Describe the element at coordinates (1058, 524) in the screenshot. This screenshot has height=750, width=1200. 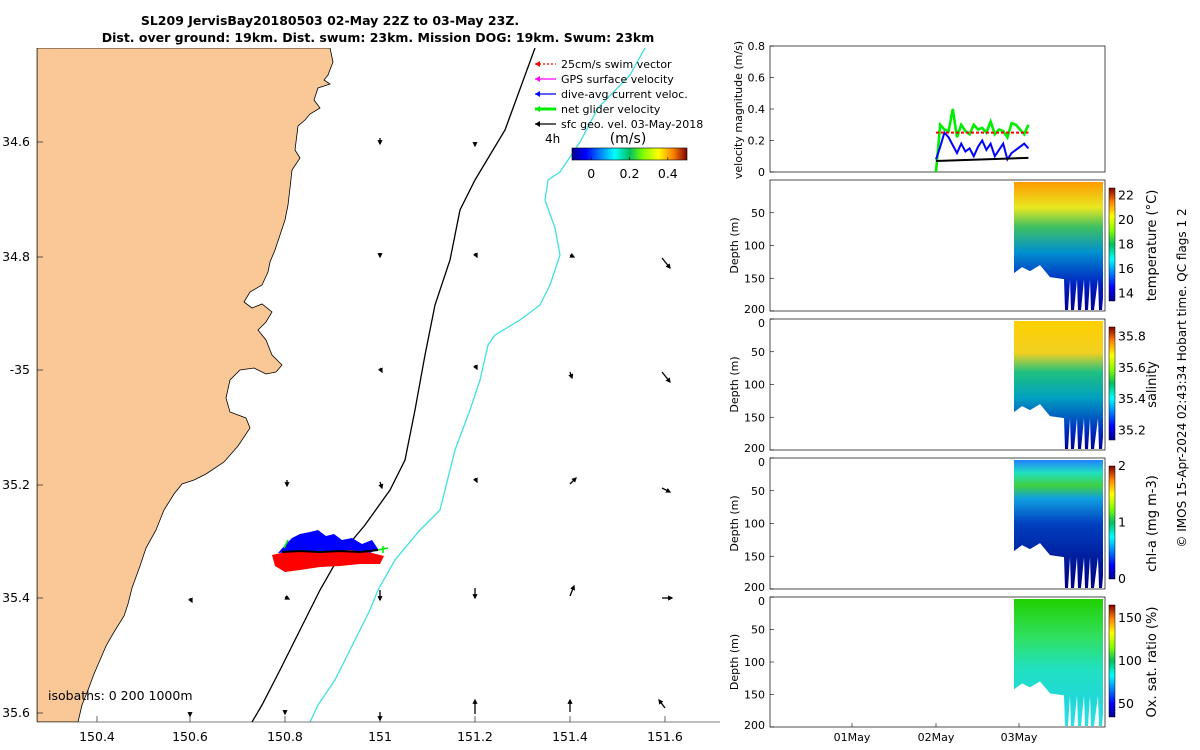
I see `chla-section-data` at that location.